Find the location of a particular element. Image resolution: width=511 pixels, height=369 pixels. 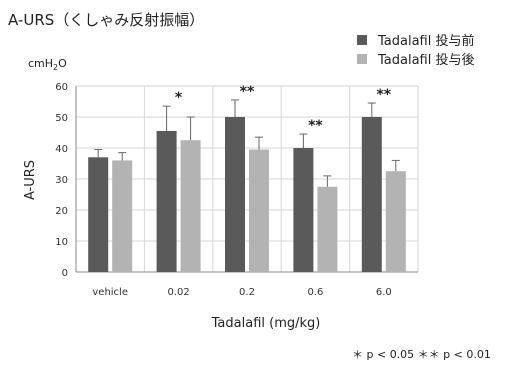

x-tick-label: 0.6 is located at coordinates (315, 292).